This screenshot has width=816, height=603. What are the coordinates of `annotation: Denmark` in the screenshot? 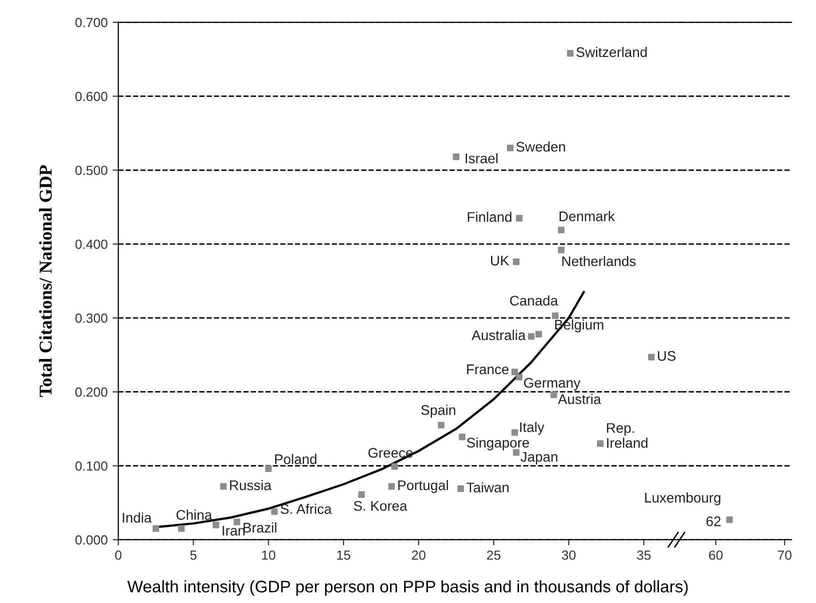 It's located at (587, 216).